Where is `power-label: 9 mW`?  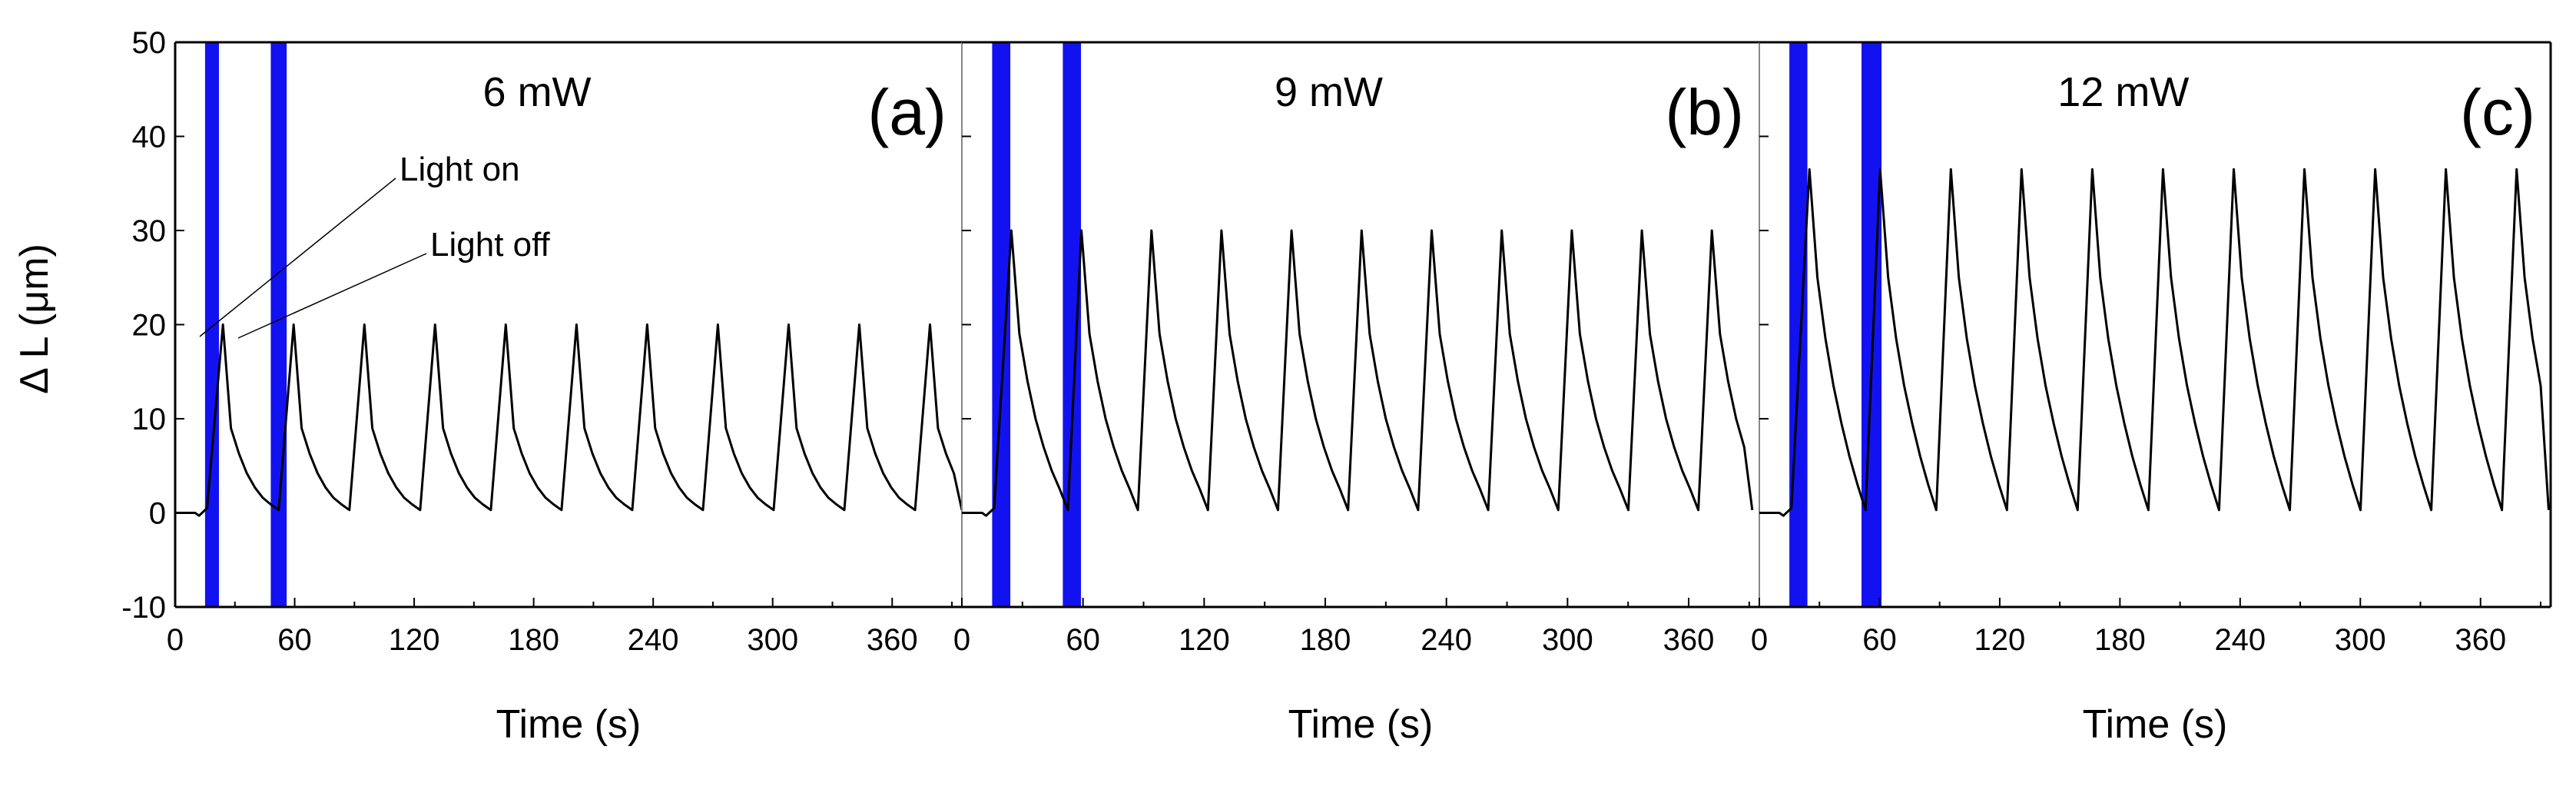 power-label: 9 mW is located at coordinates (1329, 92).